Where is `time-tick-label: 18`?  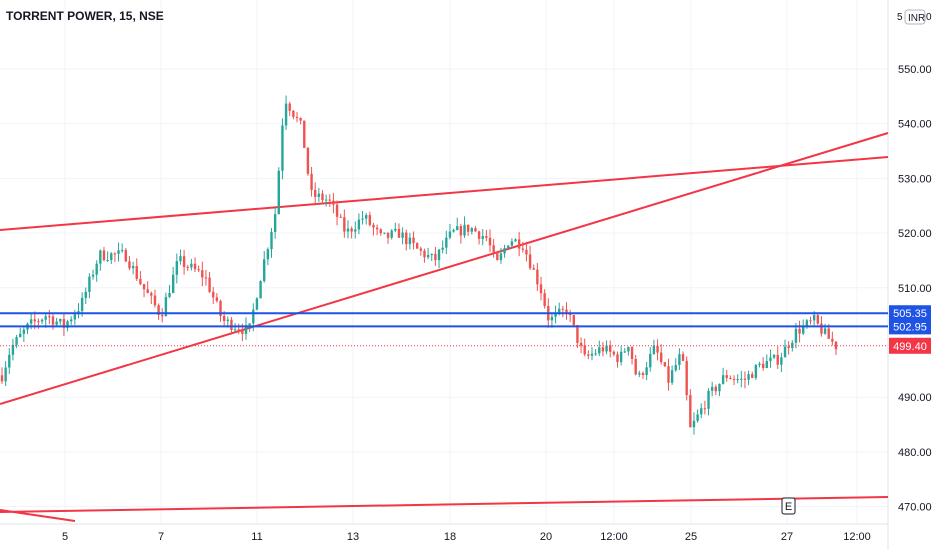 time-tick-label: 18 is located at coordinates (450, 537).